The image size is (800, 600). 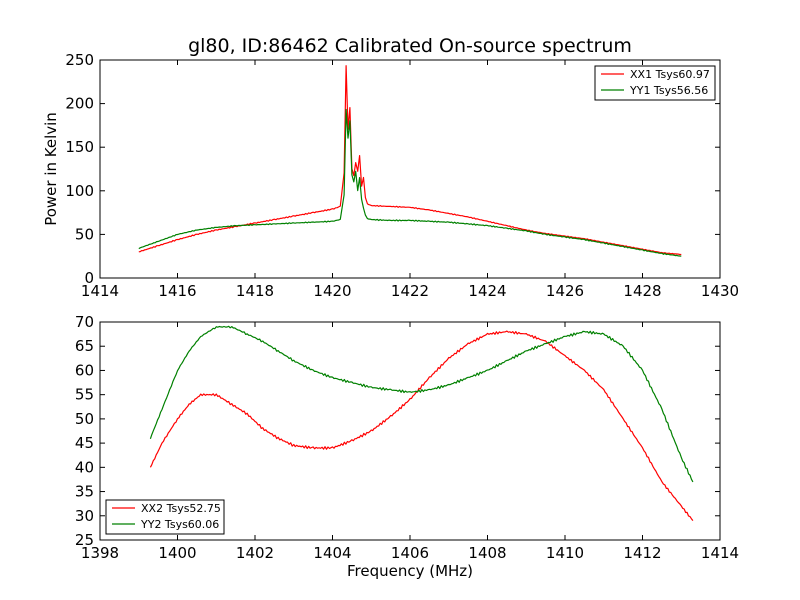 What do you see at coordinates (84, 346) in the screenshot?
I see `y-tick-label: 65` at bounding box center [84, 346].